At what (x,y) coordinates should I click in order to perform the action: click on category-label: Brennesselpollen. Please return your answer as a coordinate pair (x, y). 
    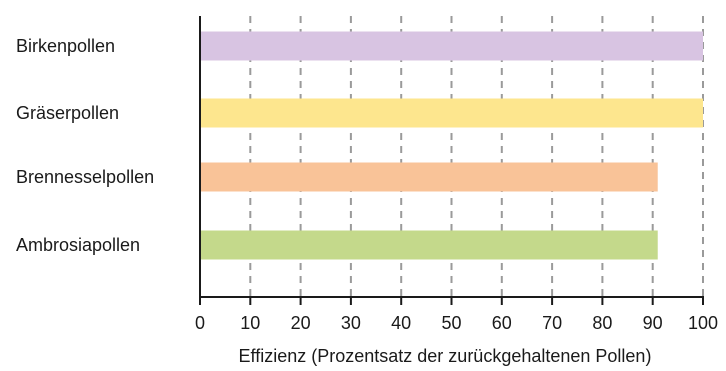
    Looking at the image, I should click on (85, 177).